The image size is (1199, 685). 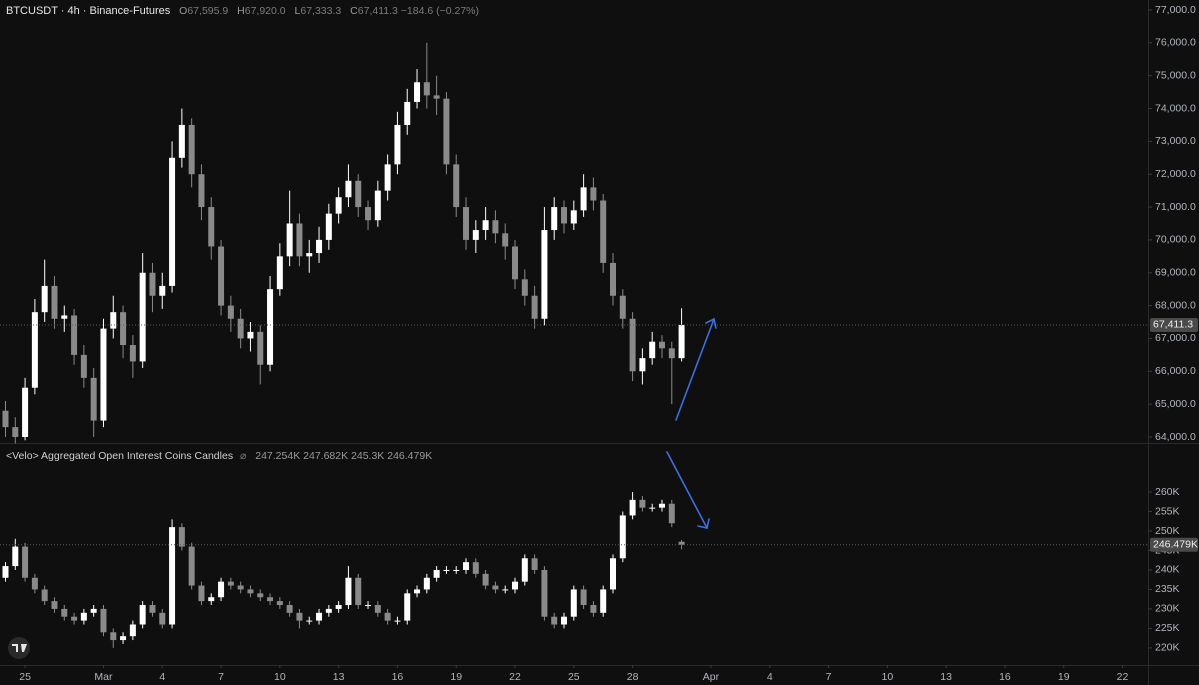 What do you see at coordinates (1175, 207) in the screenshot?
I see `y-tick-label: 71,000.0` at bounding box center [1175, 207].